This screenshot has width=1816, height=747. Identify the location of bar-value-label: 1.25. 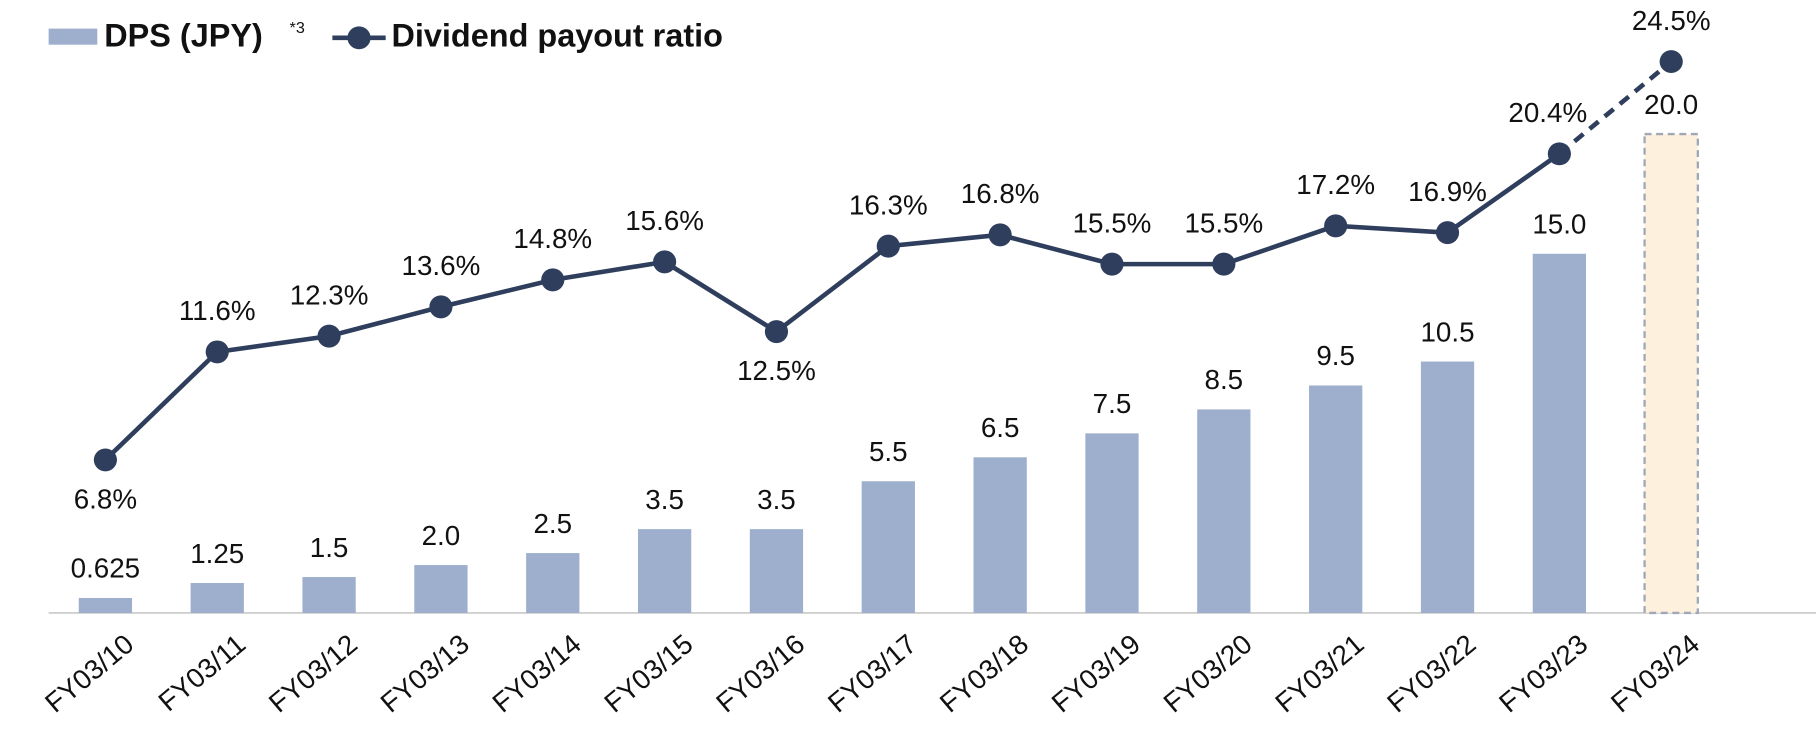
(217, 553).